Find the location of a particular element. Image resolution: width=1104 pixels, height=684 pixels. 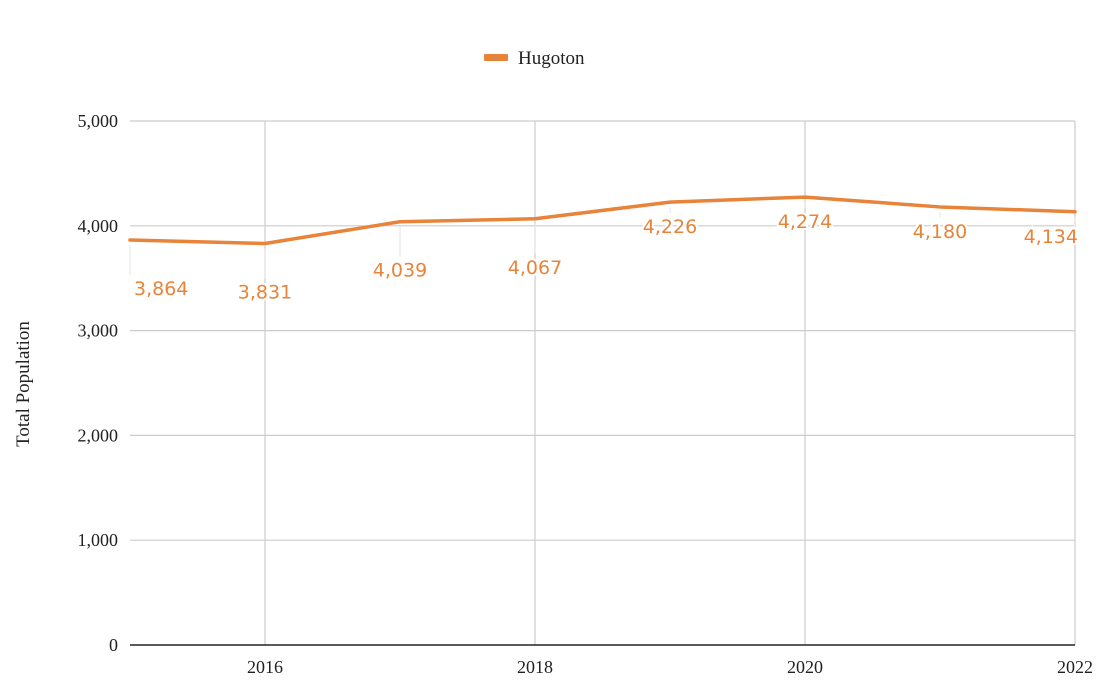

x-axis-ticks: 2016 2018 2020 2022 is located at coordinates (670, 667).